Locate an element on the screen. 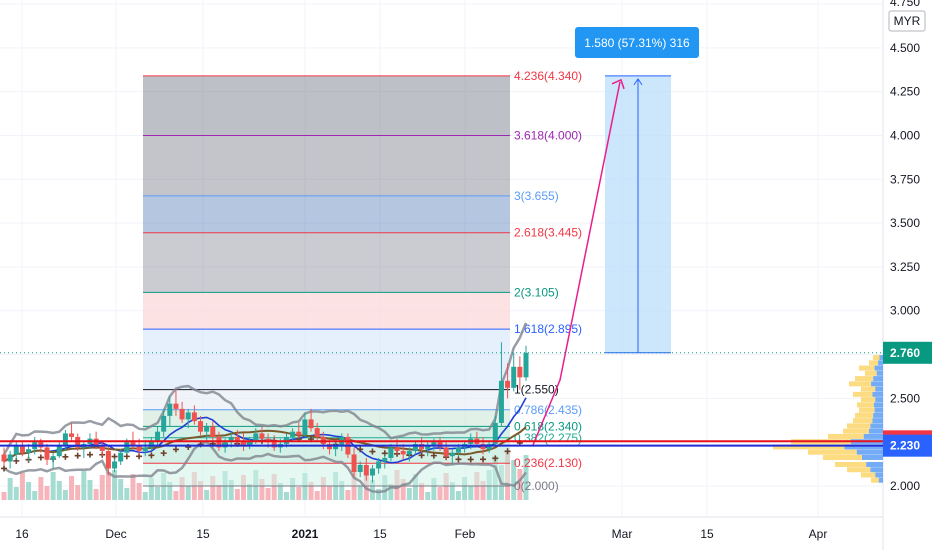 Image resolution: width=932 pixels, height=550 pixels. price-tag is located at coordinates (907, 352).